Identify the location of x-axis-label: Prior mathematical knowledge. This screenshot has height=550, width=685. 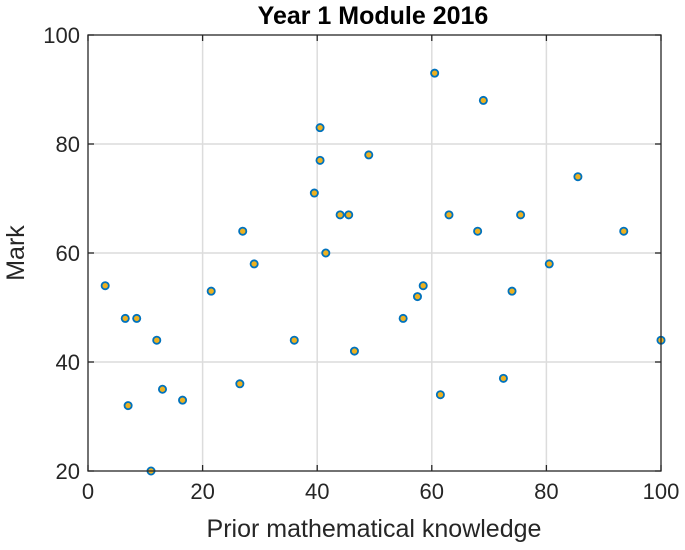
(374, 529).